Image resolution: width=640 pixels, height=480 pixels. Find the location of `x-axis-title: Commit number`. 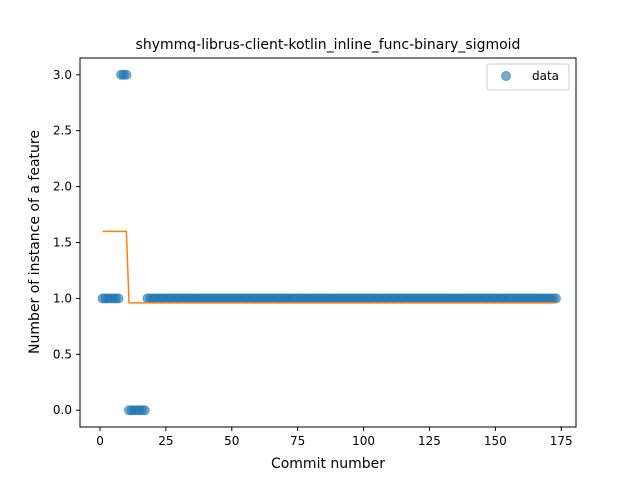

x-axis-title: Commit number is located at coordinates (328, 464).